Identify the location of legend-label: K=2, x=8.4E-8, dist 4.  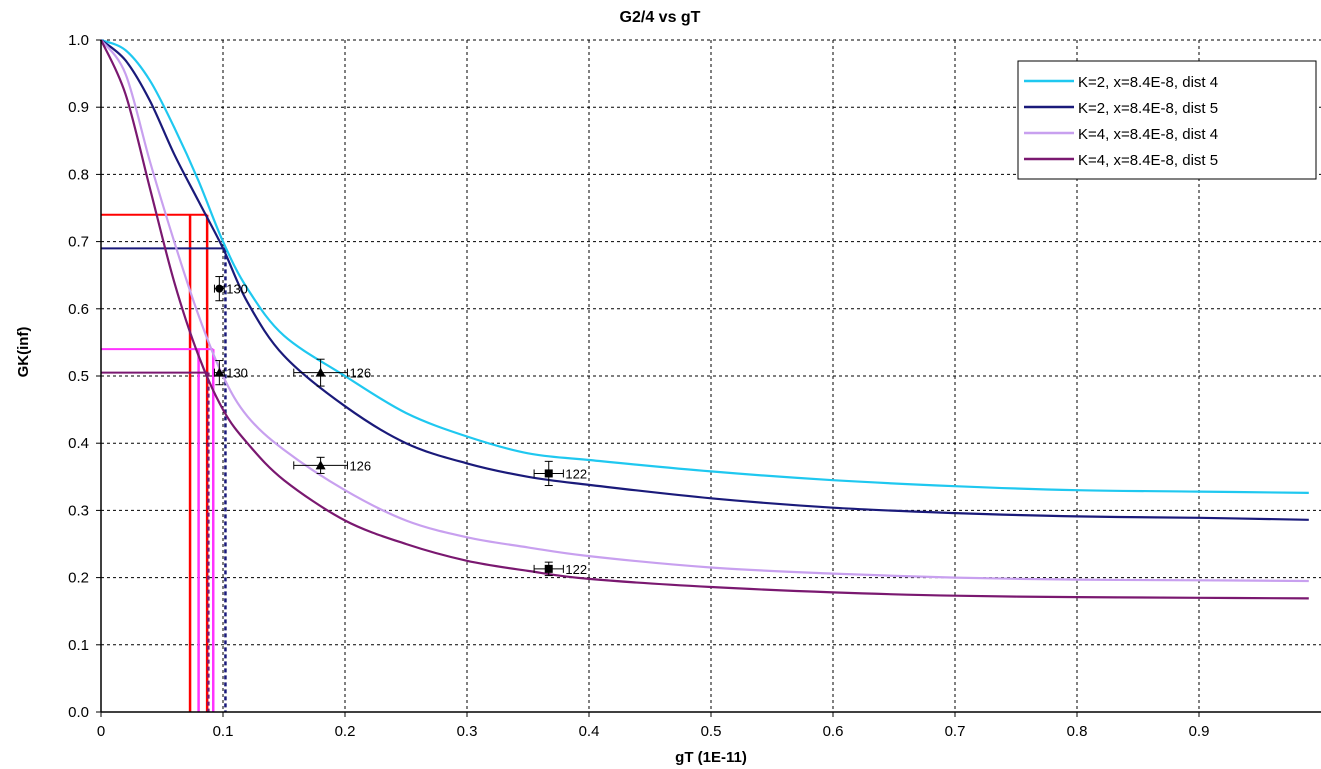
(1148, 82).